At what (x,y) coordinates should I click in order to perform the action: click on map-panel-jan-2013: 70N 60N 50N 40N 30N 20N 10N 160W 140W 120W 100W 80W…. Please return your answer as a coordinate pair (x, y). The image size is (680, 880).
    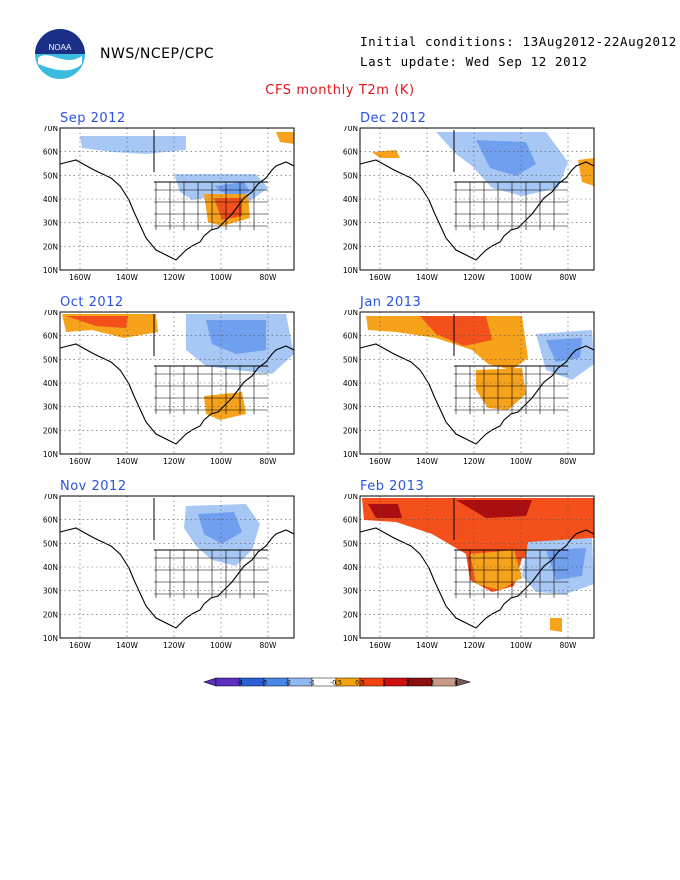
    Looking at the image, I should click on (469, 388).